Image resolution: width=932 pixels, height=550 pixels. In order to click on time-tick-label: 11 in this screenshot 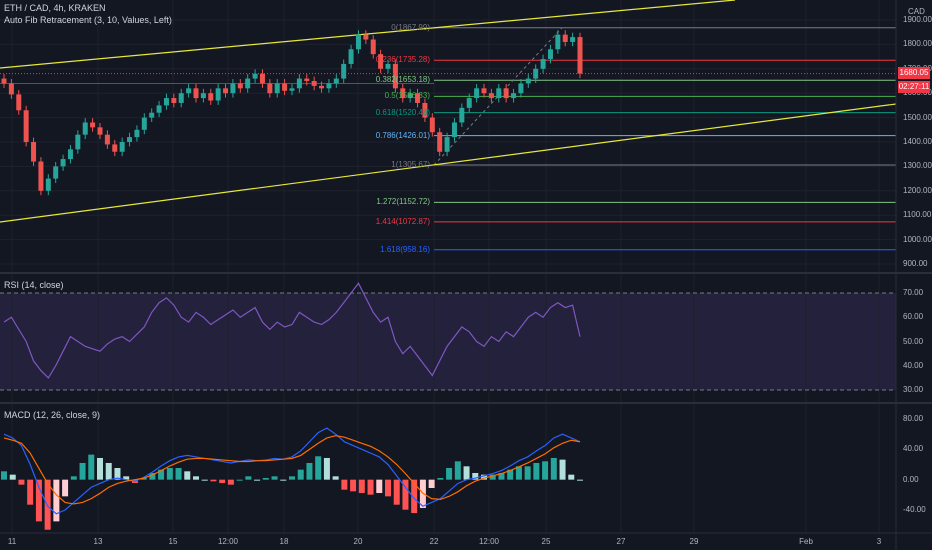, I will do `click(12, 541)`.